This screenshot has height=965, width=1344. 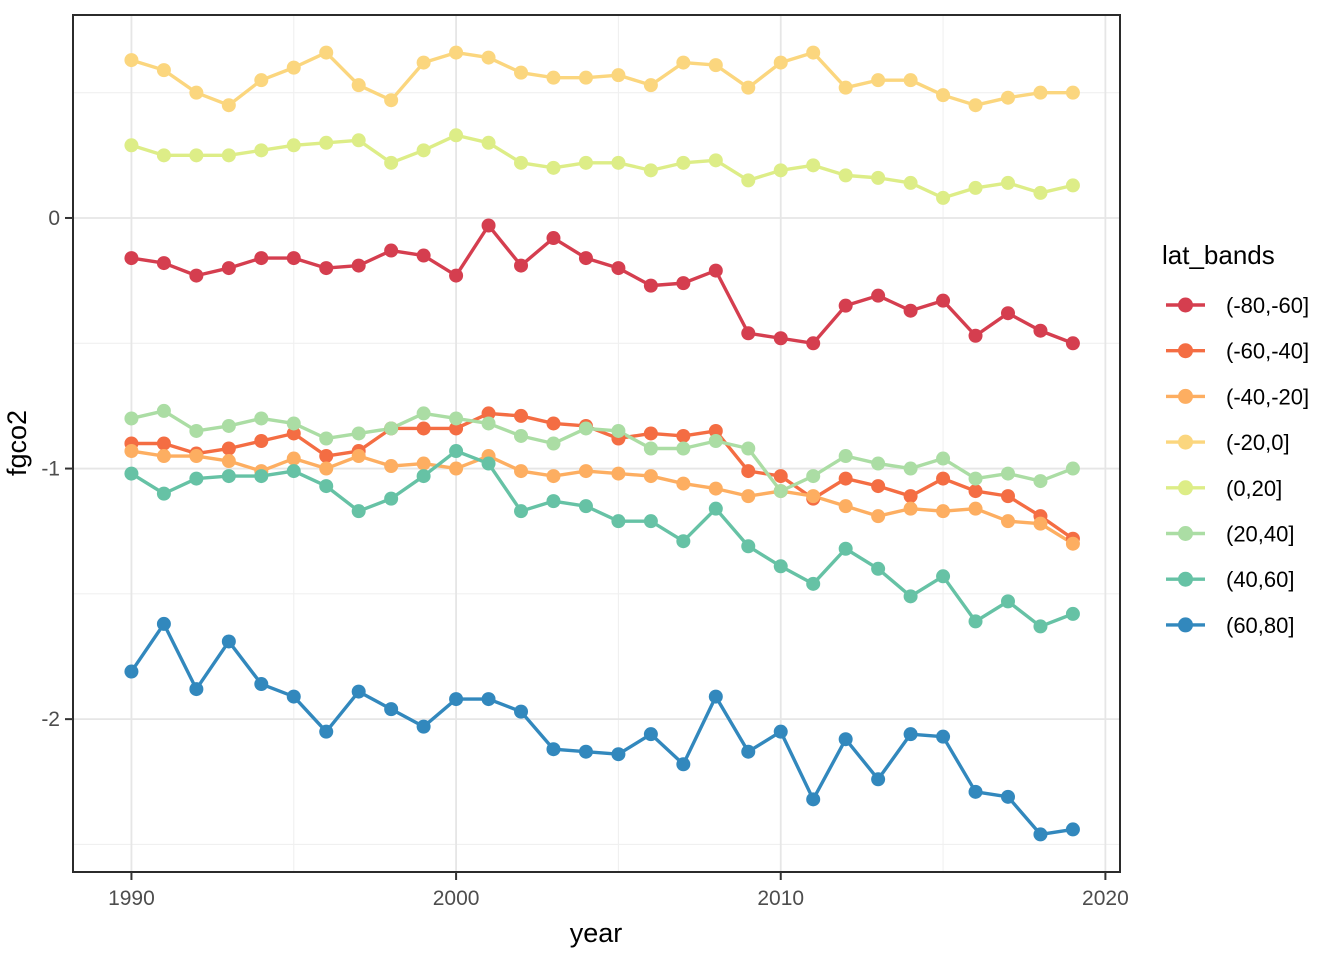 What do you see at coordinates (715, 270) in the screenshot?
I see `data-point-80-60-2008` at bounding box center [715, 270].